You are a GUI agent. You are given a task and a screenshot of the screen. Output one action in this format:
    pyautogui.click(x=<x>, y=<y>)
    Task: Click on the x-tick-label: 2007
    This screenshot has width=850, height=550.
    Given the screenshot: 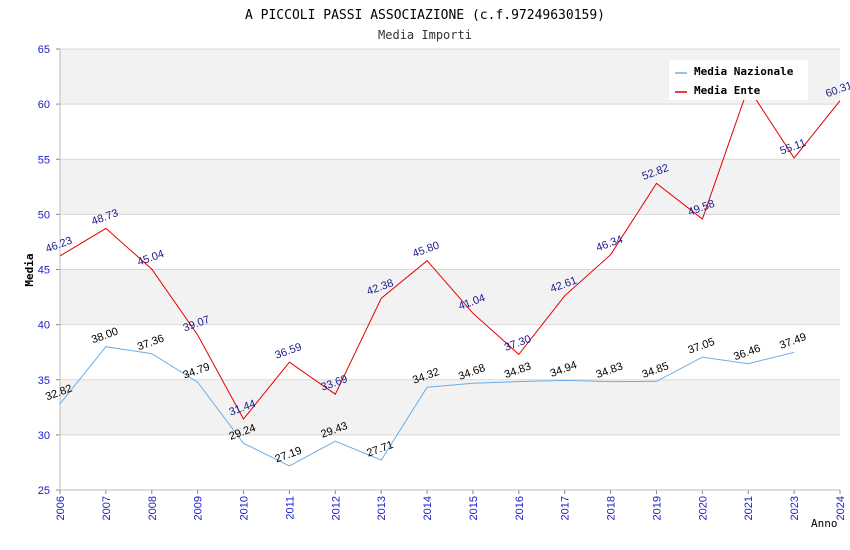 What is the action you would take?
    pyautogui.click(x=107, y=508)
    